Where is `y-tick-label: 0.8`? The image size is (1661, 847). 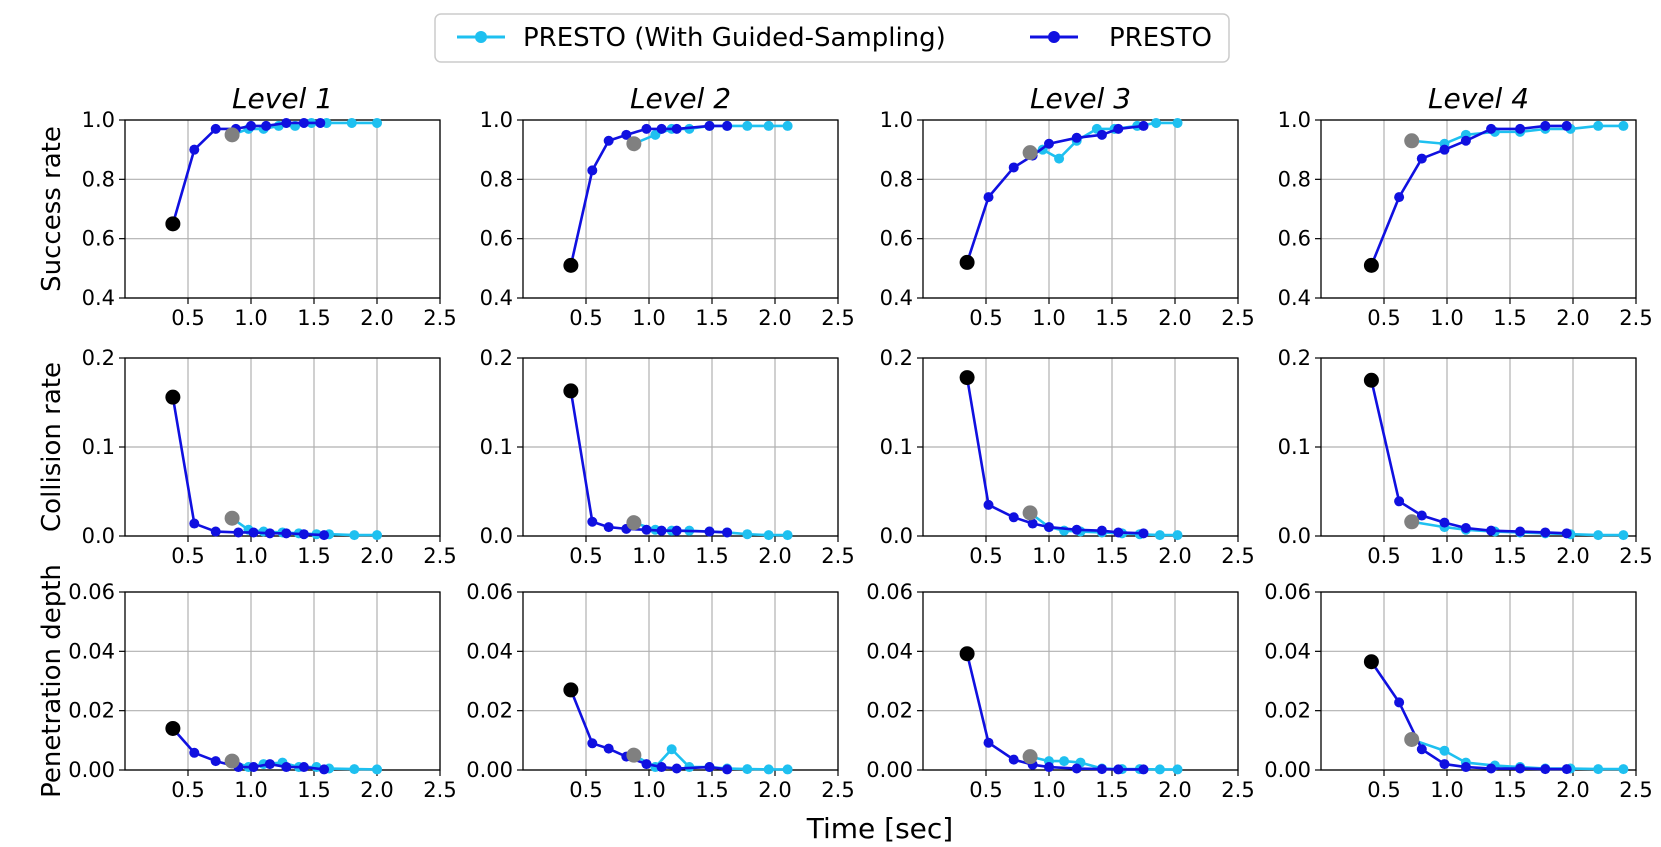 y-tick-label: 0.8 is located at coordinates (496, 179).